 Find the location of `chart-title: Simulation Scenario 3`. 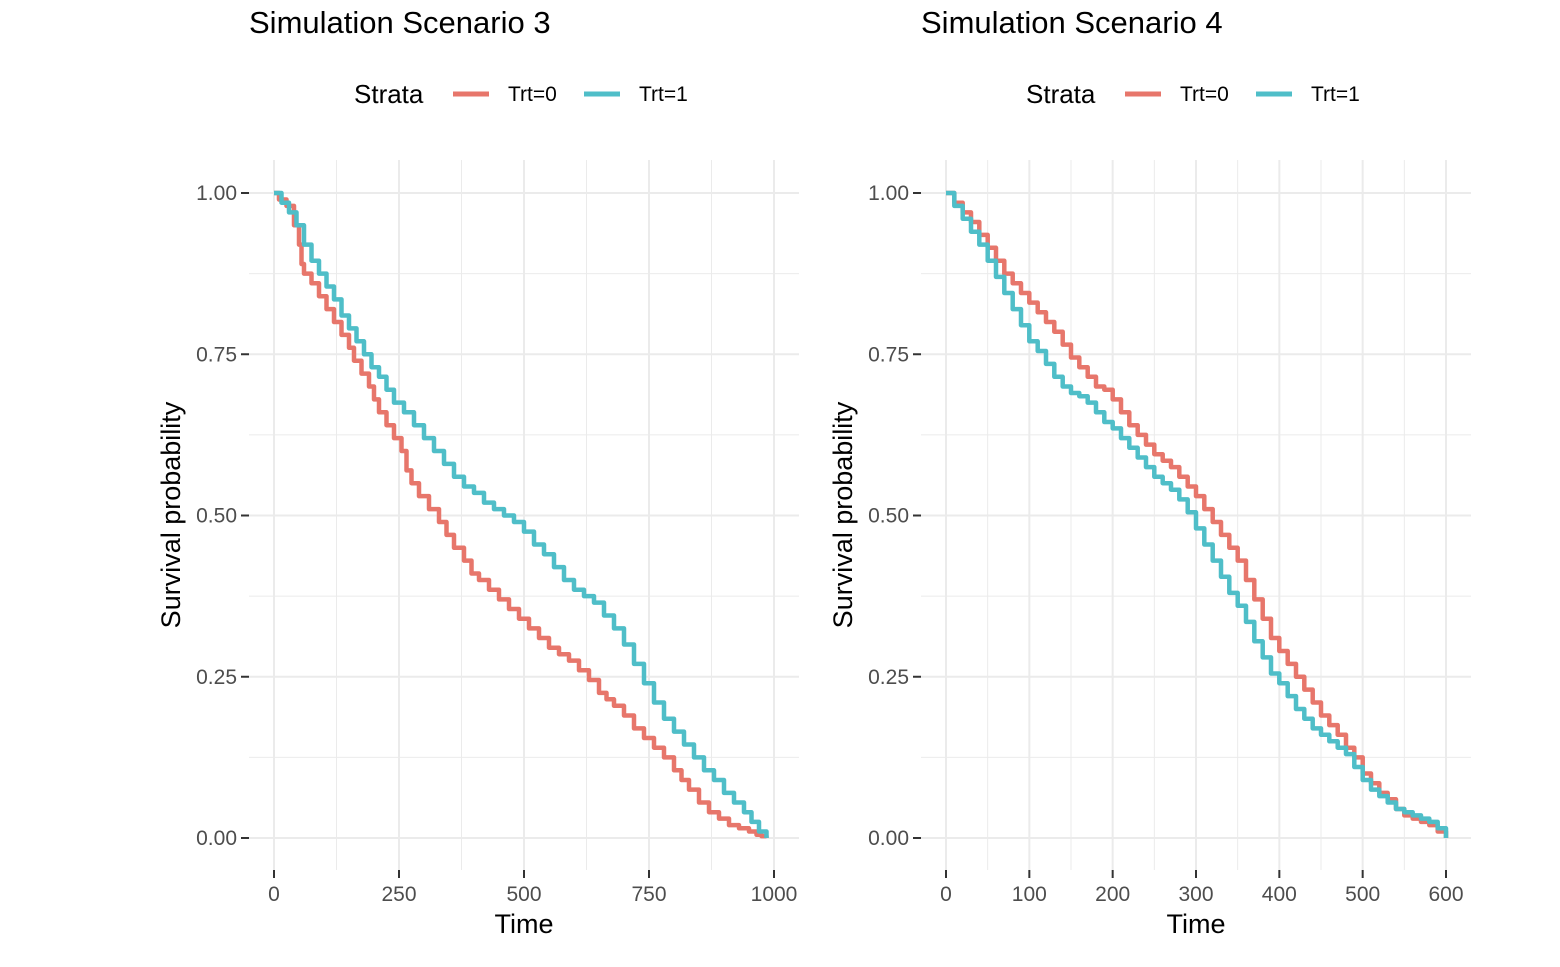

chart-title: Simulation Scenario 3 is located at coordinates (400, 22).